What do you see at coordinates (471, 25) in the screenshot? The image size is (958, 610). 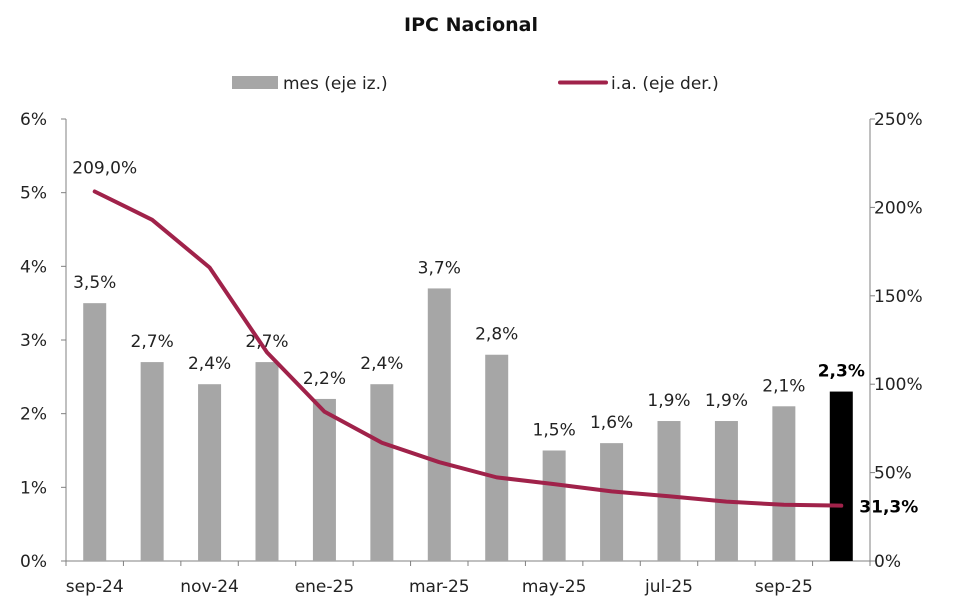 I see `chart-title: IPC Nacional` at bounding box center [471, 25].